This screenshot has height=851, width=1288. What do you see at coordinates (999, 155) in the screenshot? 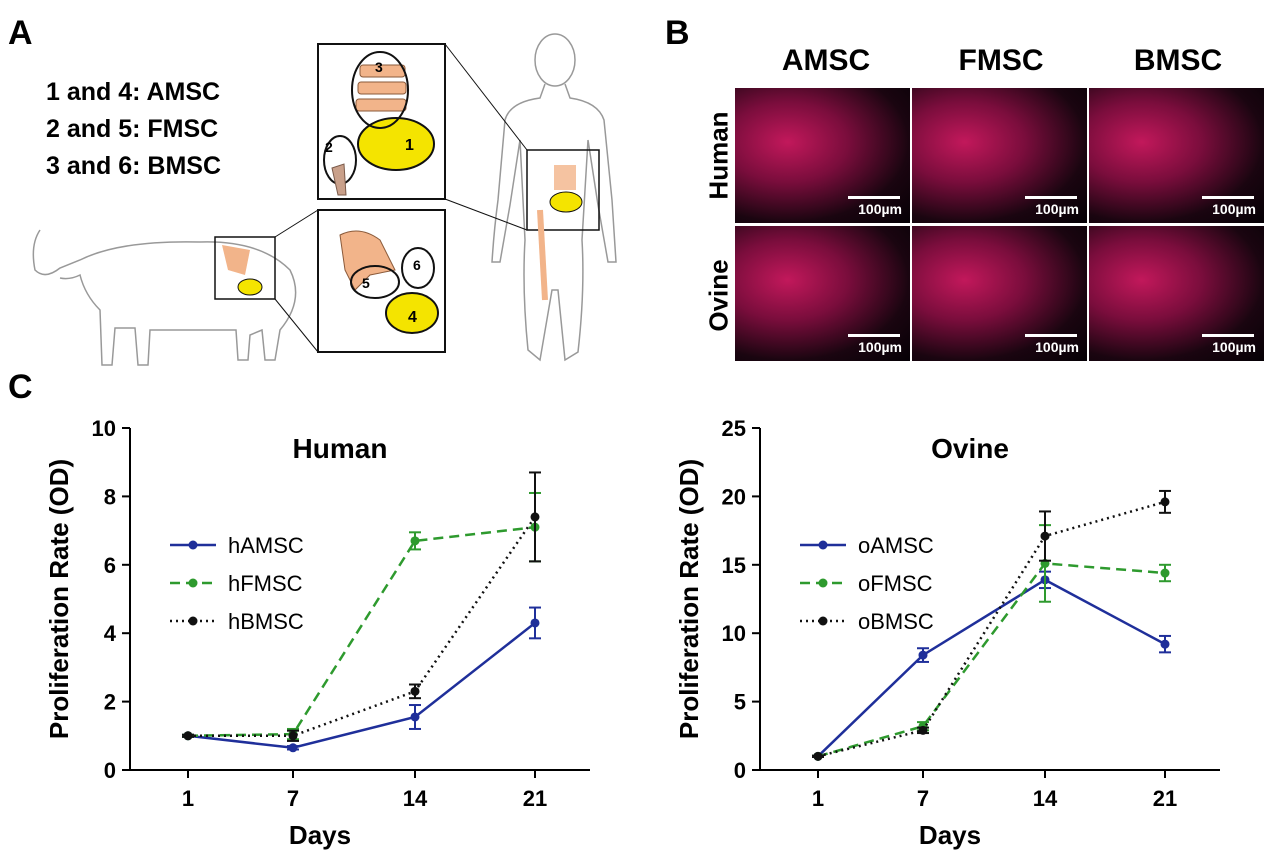
I see `image-human-fmsc: 100µm` at bounding box center [999, 155].